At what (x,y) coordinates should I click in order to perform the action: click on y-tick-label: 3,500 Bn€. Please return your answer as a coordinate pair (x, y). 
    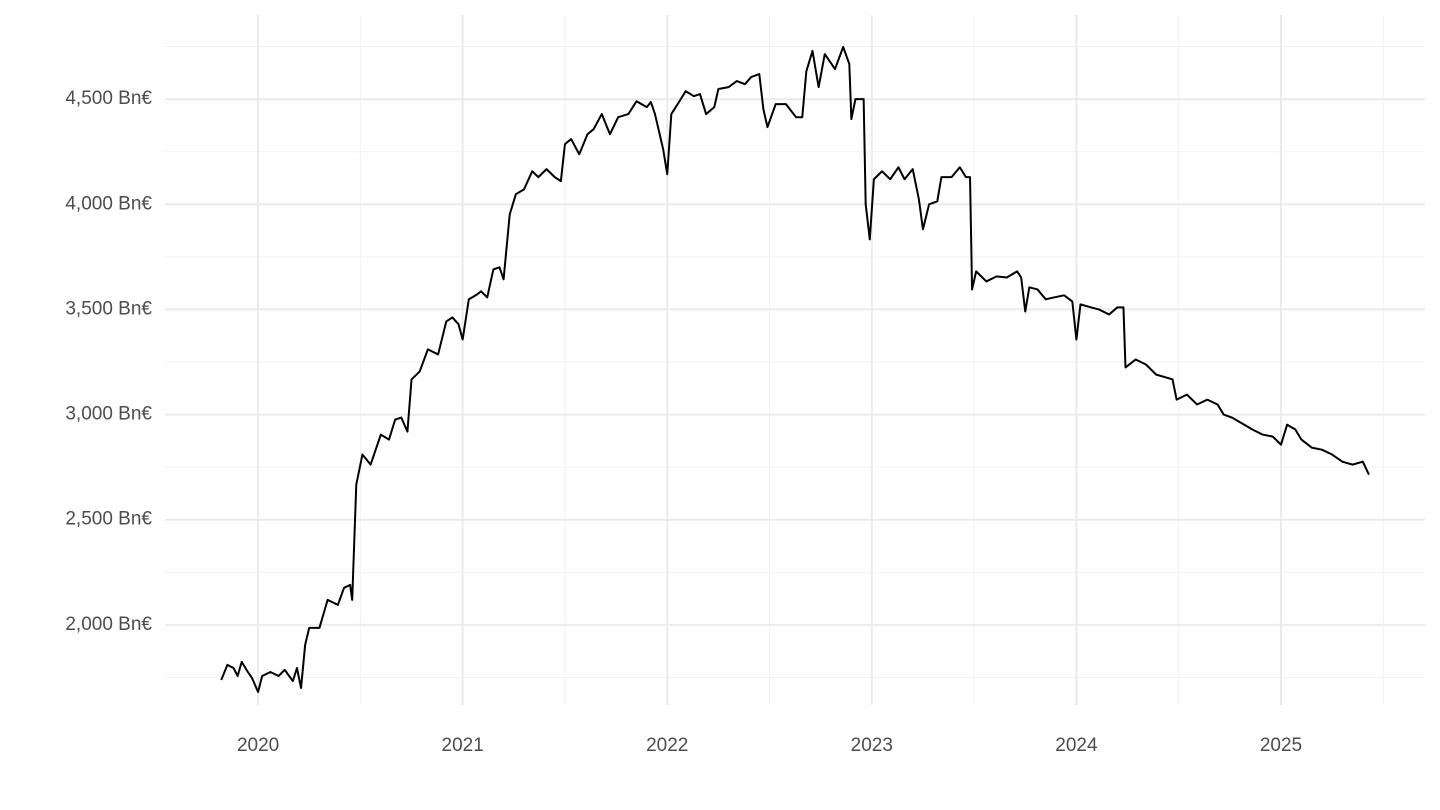
    Looking at the image, I should click on (108, 308).